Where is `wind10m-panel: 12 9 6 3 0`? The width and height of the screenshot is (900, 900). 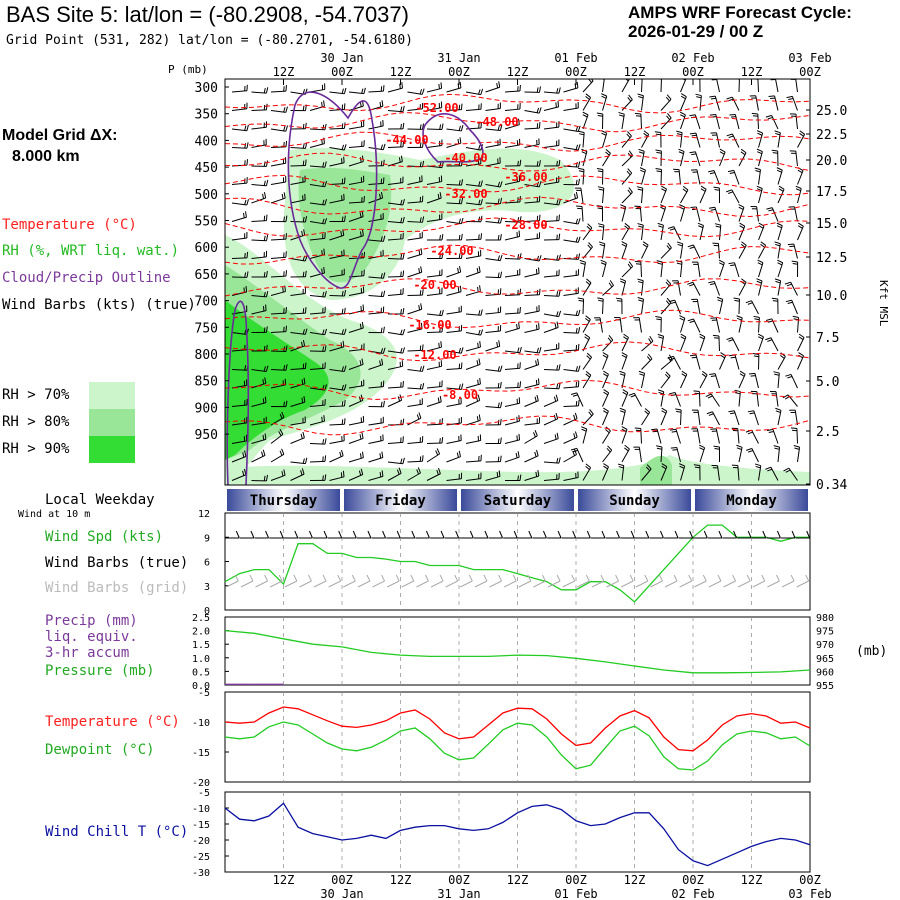 wind10m-panel: 12 9 6 3 0 is located at coordinates (504, 563).